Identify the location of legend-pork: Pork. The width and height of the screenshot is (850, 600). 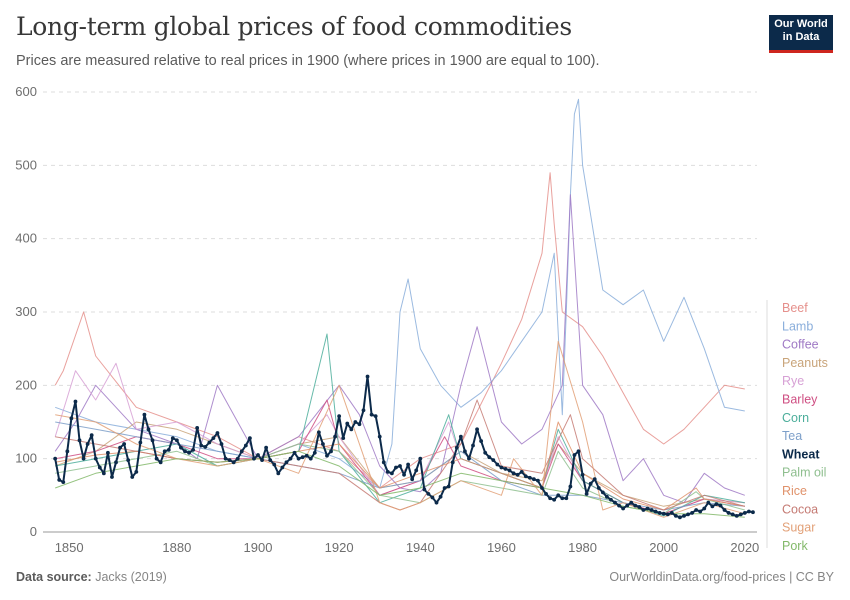
(795, 546).